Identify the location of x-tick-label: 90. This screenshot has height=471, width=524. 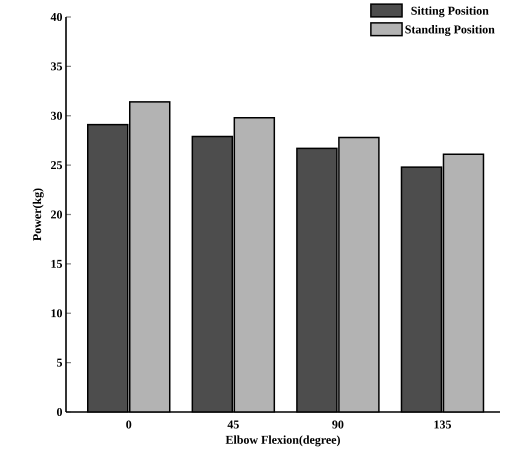
(338, 424).